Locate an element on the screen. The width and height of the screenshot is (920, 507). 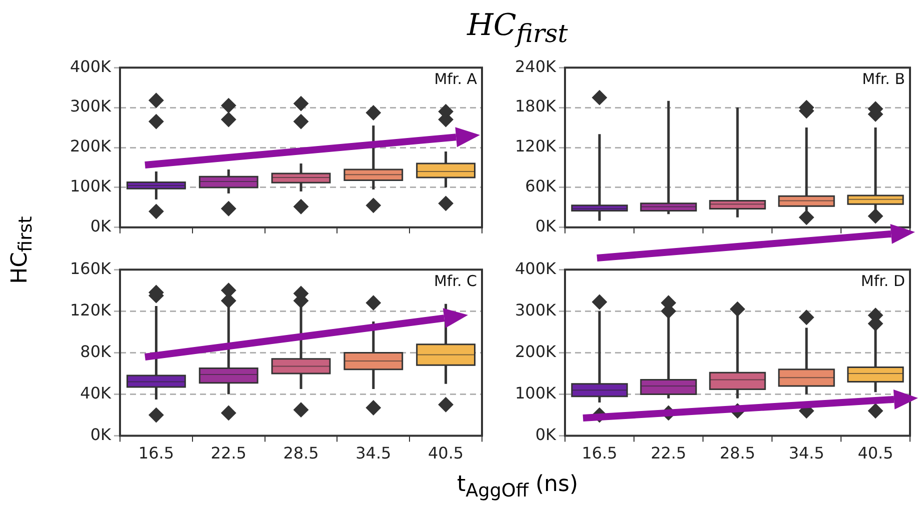
y-tick-label: 60K is located at coordinates (540, 186).